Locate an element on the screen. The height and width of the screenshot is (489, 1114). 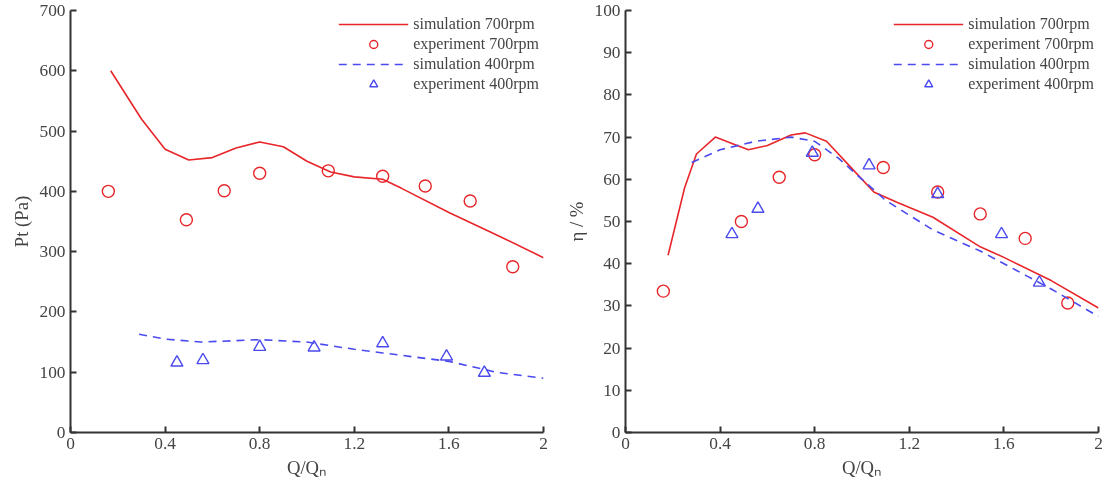
y-tick-label: 30 is located at coordinates (612, 306).